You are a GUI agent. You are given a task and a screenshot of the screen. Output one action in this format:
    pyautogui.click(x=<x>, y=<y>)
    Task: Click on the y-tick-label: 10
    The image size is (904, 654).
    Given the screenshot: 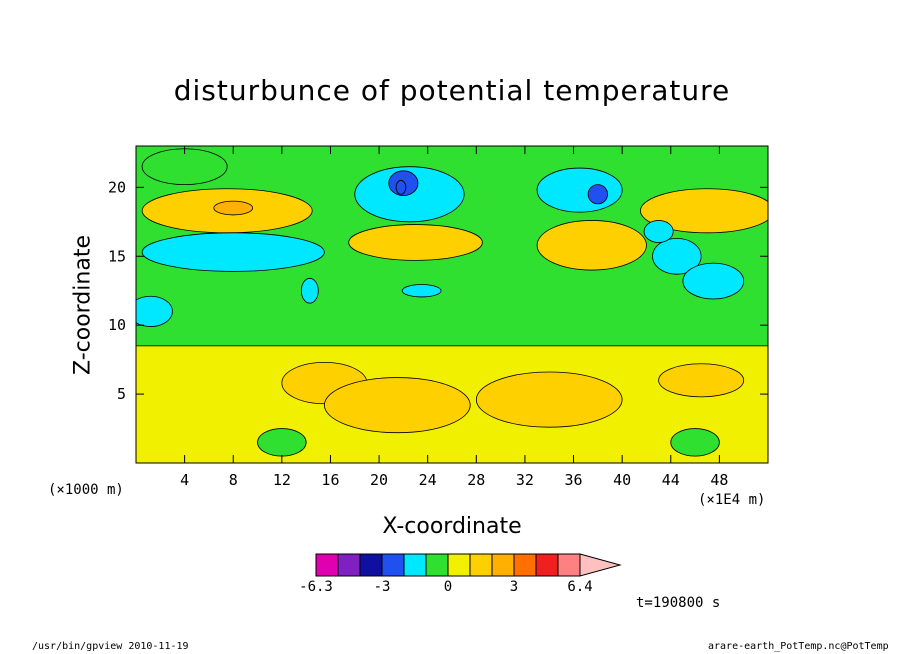 What is the action you would take?
    pyautogui.click(x=117, y=325)
    